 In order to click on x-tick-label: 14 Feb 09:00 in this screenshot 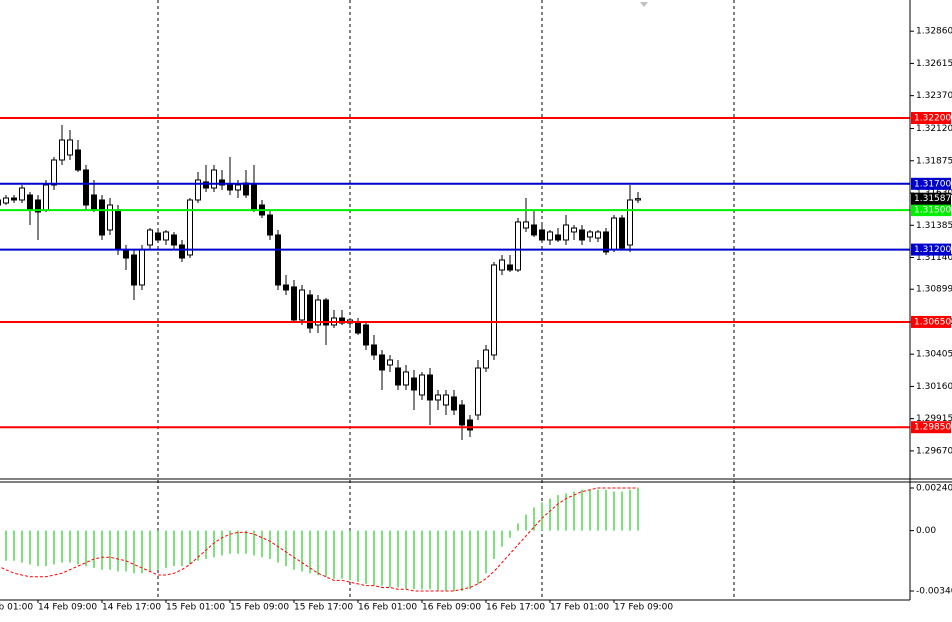, I will do `click(67, 608)`.